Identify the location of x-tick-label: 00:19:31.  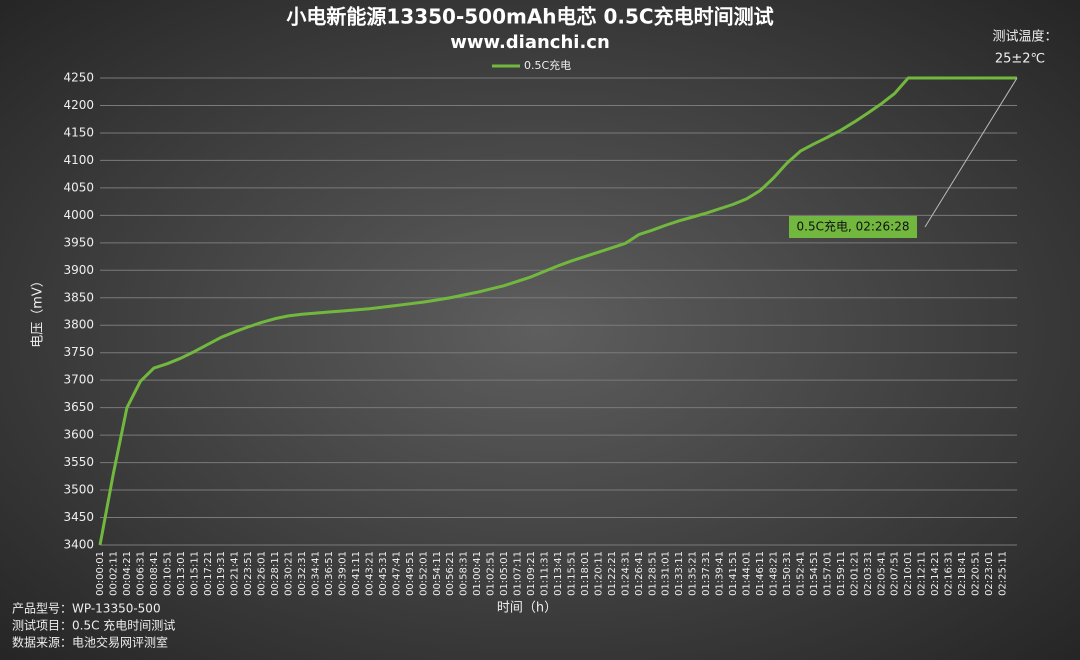
(221, 573).